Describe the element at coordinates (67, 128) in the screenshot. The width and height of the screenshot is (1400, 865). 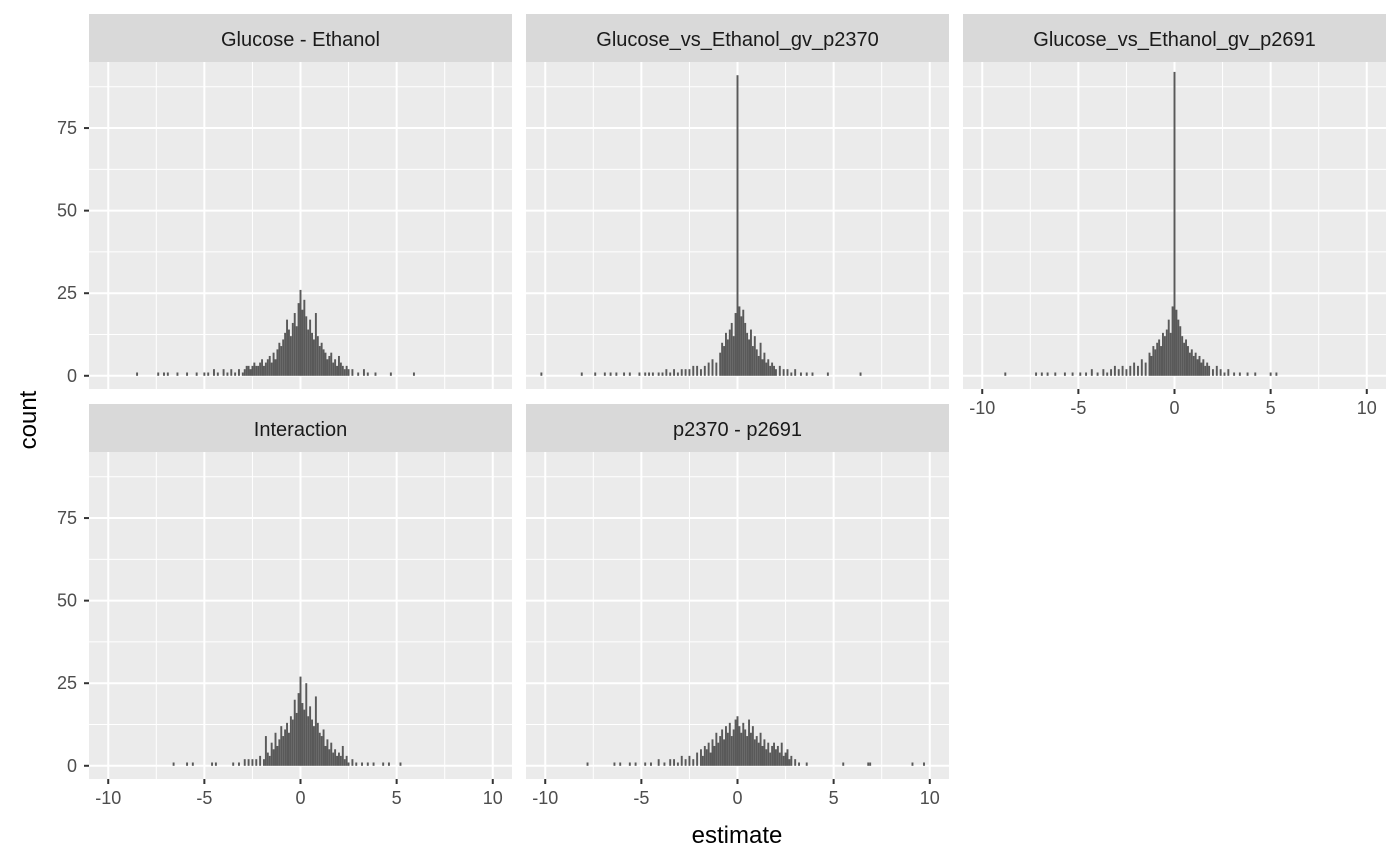
I see `y-tick-label: 75` at that location.